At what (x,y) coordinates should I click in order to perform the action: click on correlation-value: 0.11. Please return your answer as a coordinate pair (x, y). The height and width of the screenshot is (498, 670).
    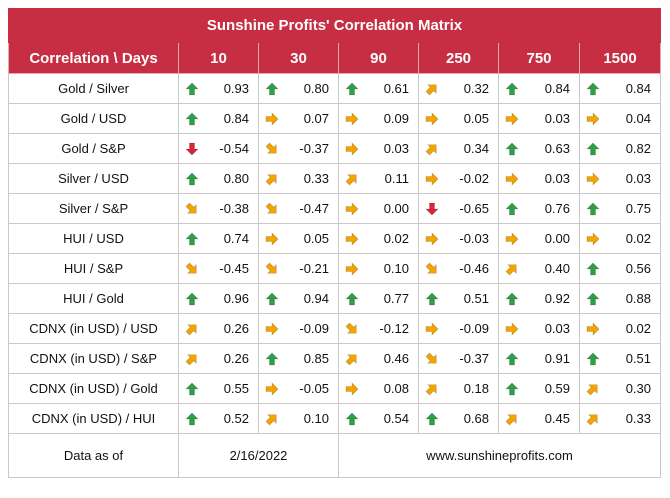
    Looking at the image, I should click on (396, 178).